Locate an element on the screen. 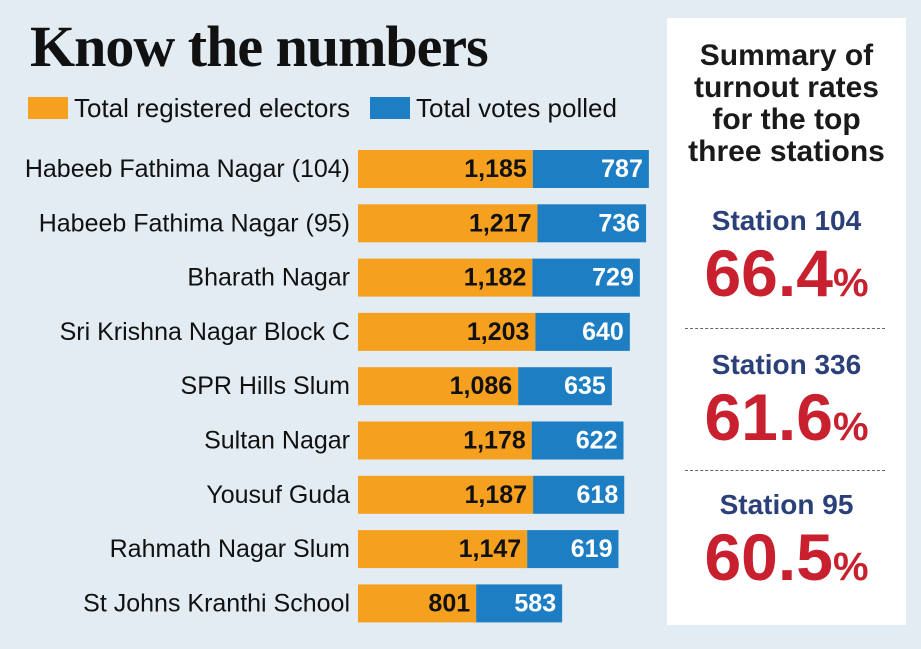 The image size is (921, 649). turnout-rate-value: 66.4 is located at coordinates (768, 273).